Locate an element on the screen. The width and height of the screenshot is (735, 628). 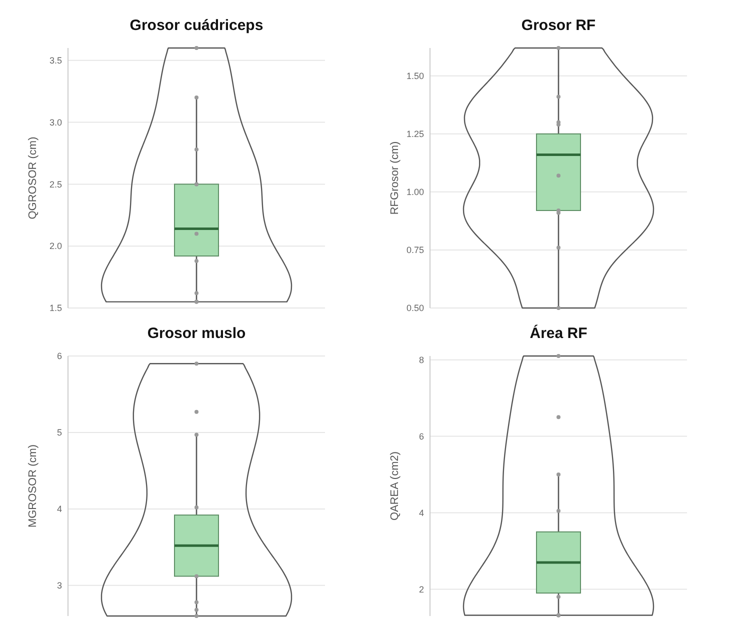
y-tick-label: 2.0 is located at coordinates (55, 246).